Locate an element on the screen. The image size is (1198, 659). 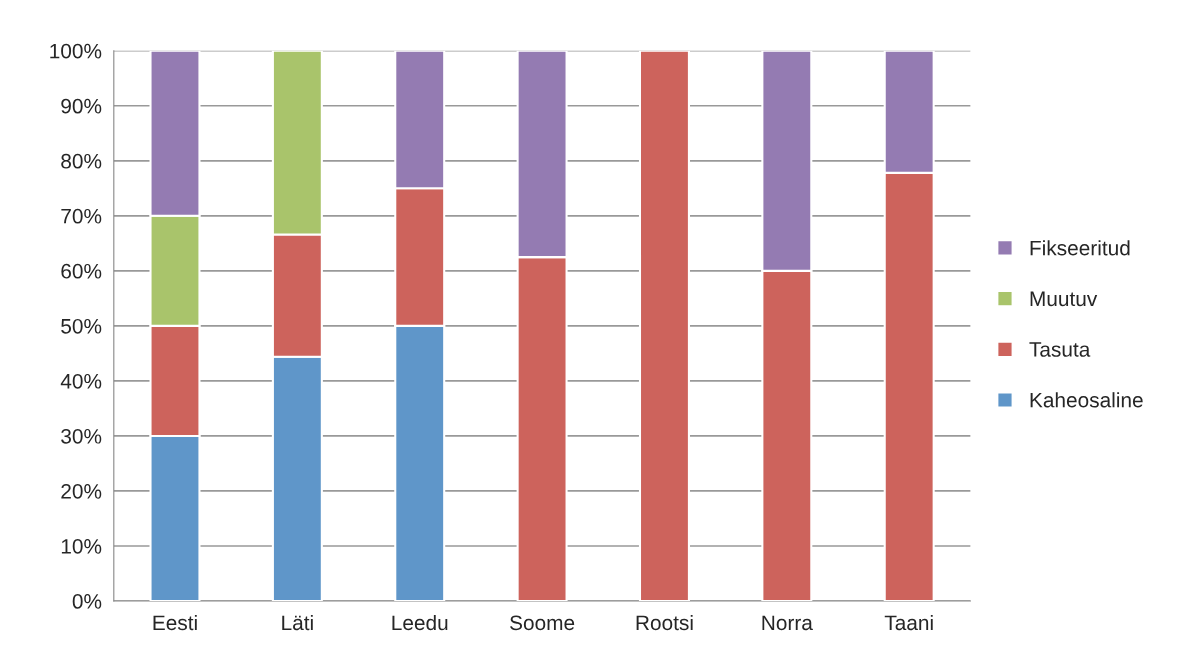
y-tick-label: 20% is located at coordinates (81, 491).